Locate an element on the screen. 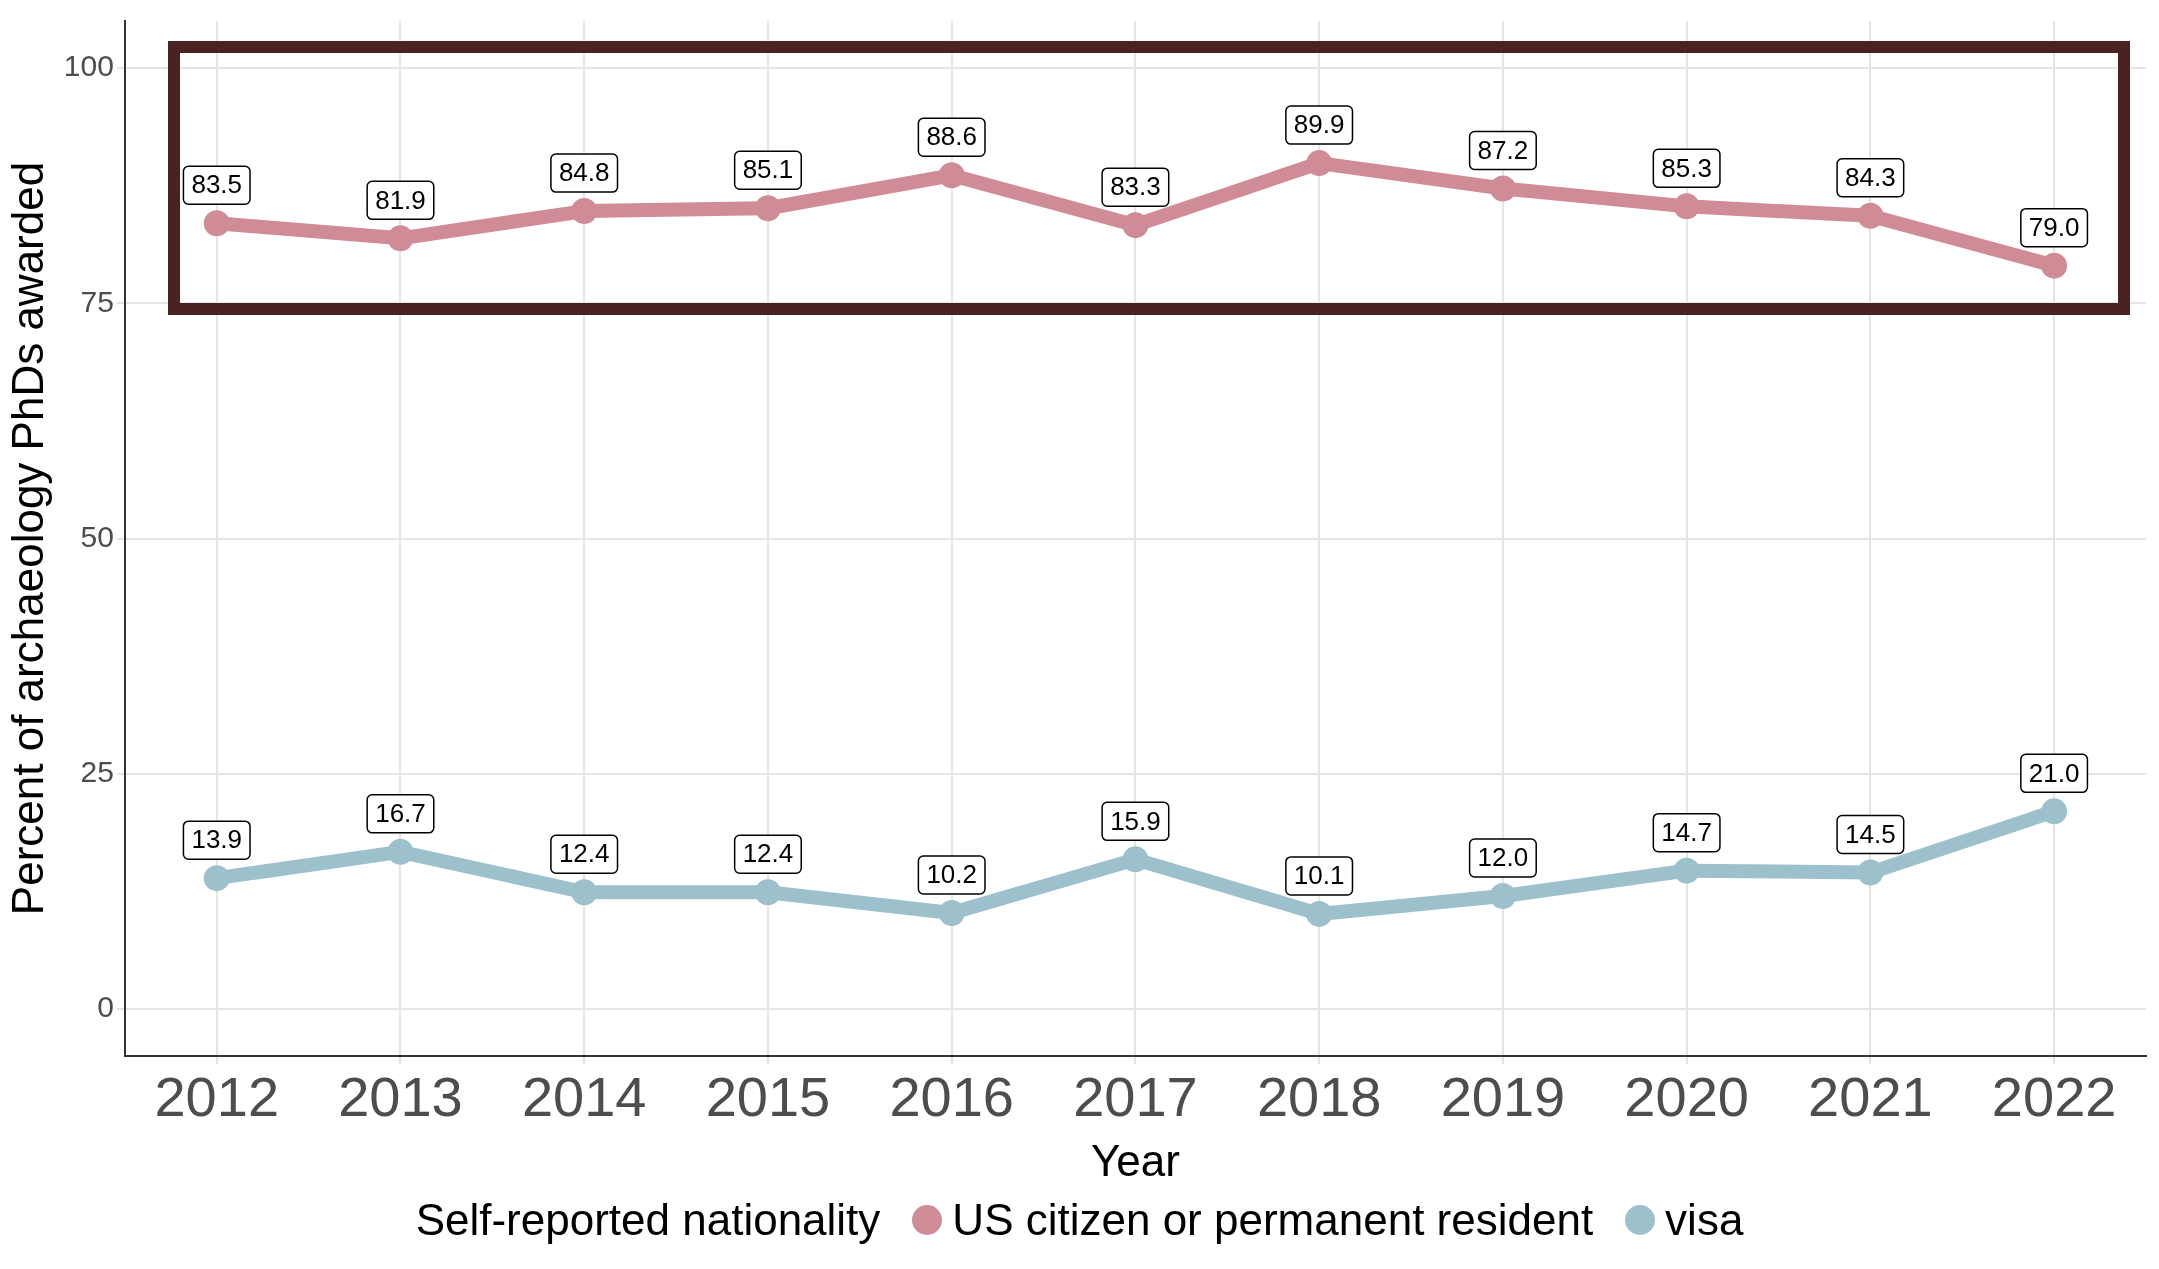 The image size is (2159, 1269). data-label: 85.3 is located at coordinates (1686, 167).